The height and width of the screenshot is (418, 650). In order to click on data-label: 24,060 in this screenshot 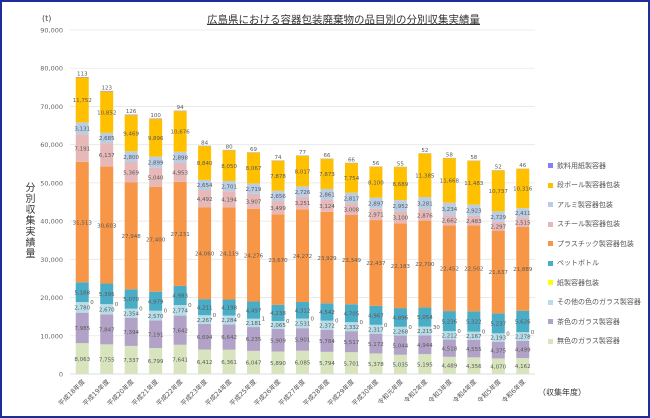, I will do `click(205, 254)`.